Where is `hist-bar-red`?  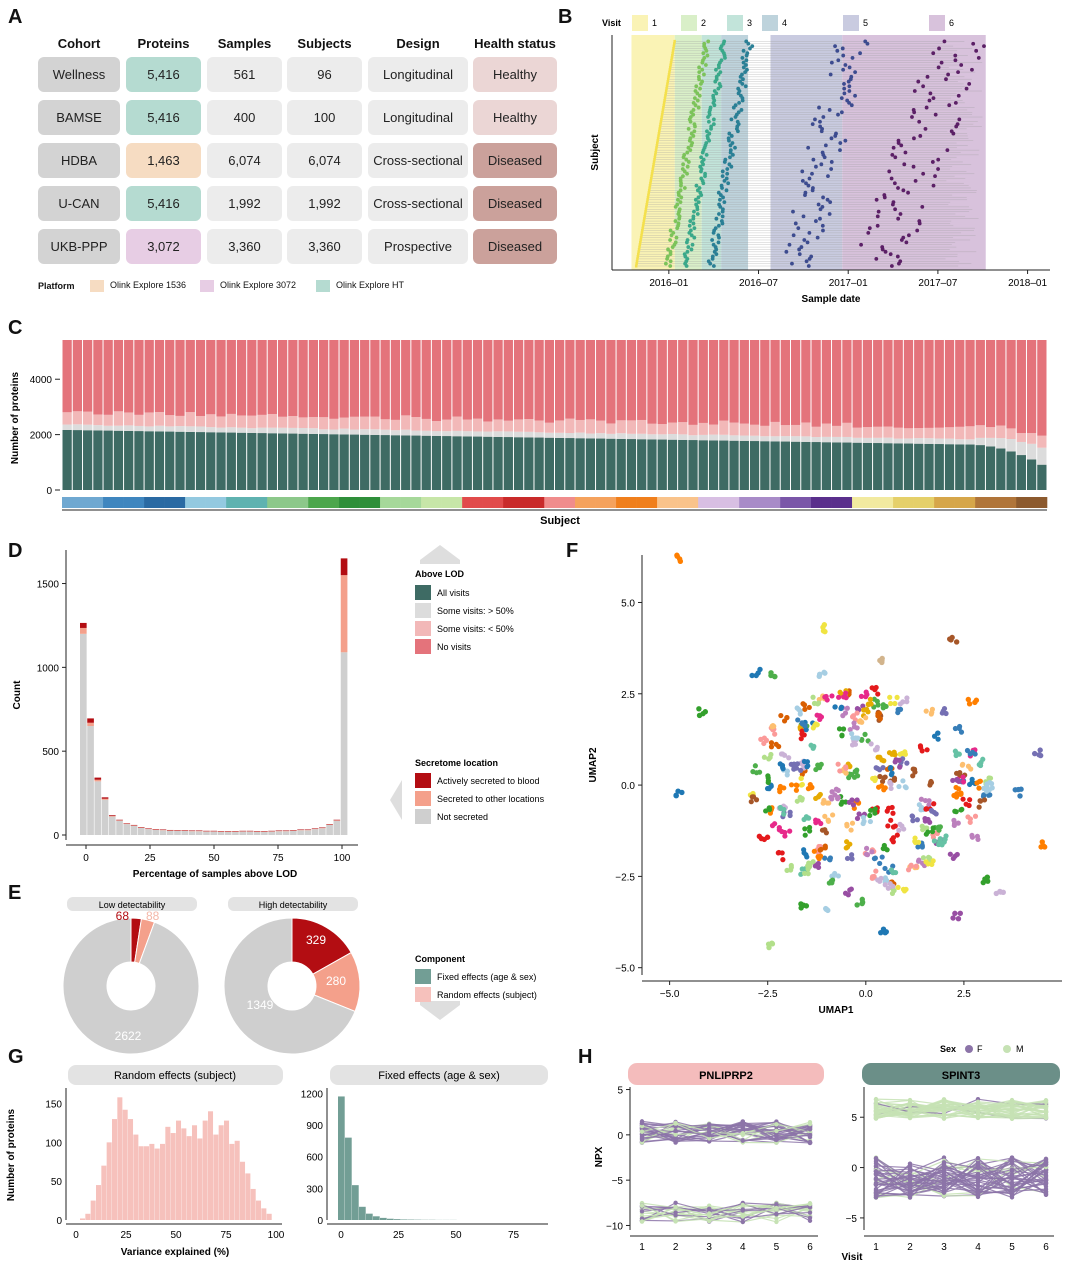 hist-bar-red is located at coordinates (257, 831).